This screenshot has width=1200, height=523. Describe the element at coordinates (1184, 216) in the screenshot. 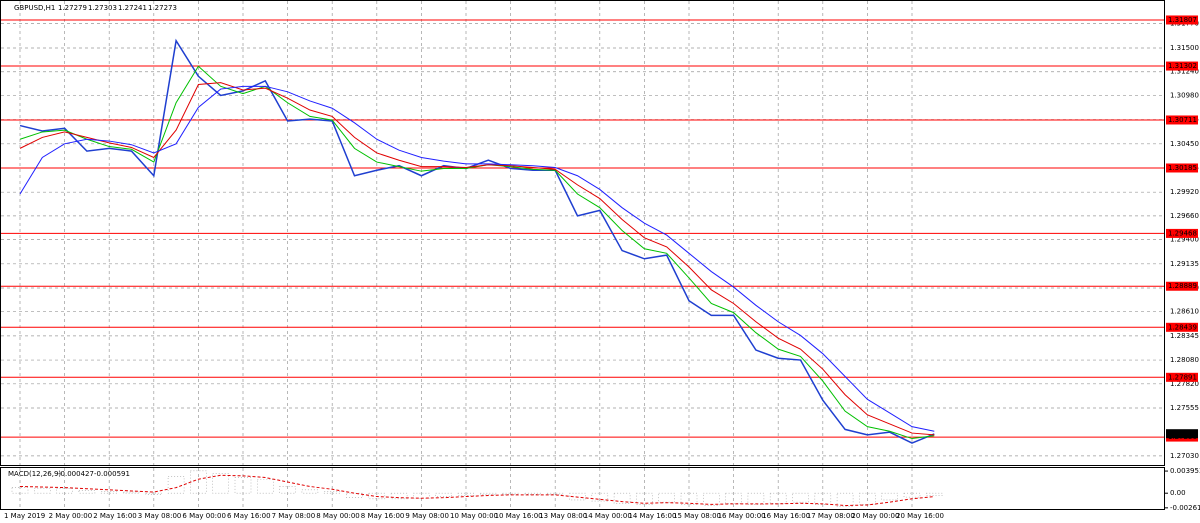

I see `y-tick-label: 1.29660` at that location.